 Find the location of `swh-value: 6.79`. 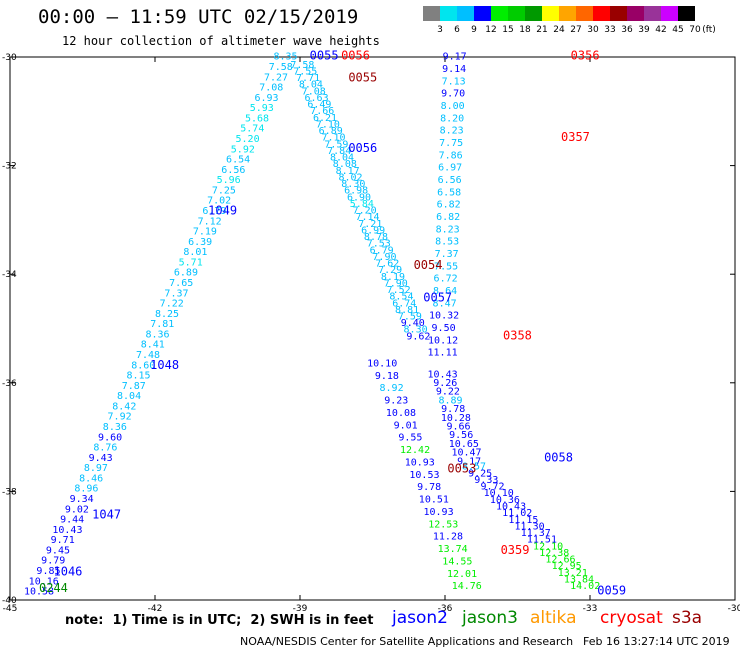

swh-value: 6.79 is located at coordinates (382, 250).